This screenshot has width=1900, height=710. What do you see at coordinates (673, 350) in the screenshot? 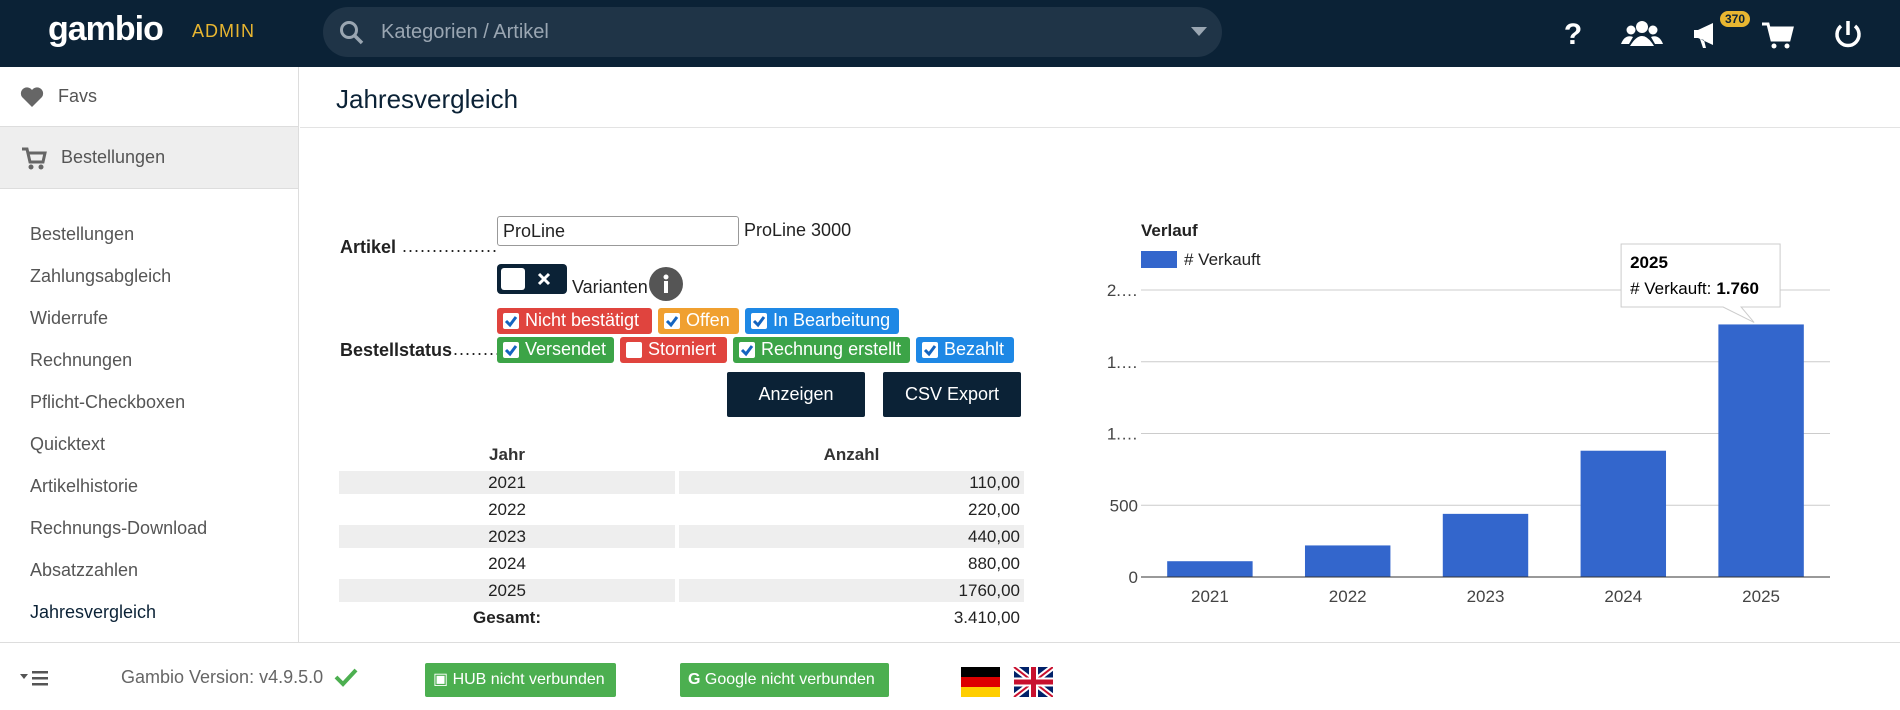
I see `status-filter: Storniert` at bounding box center [673, 350].